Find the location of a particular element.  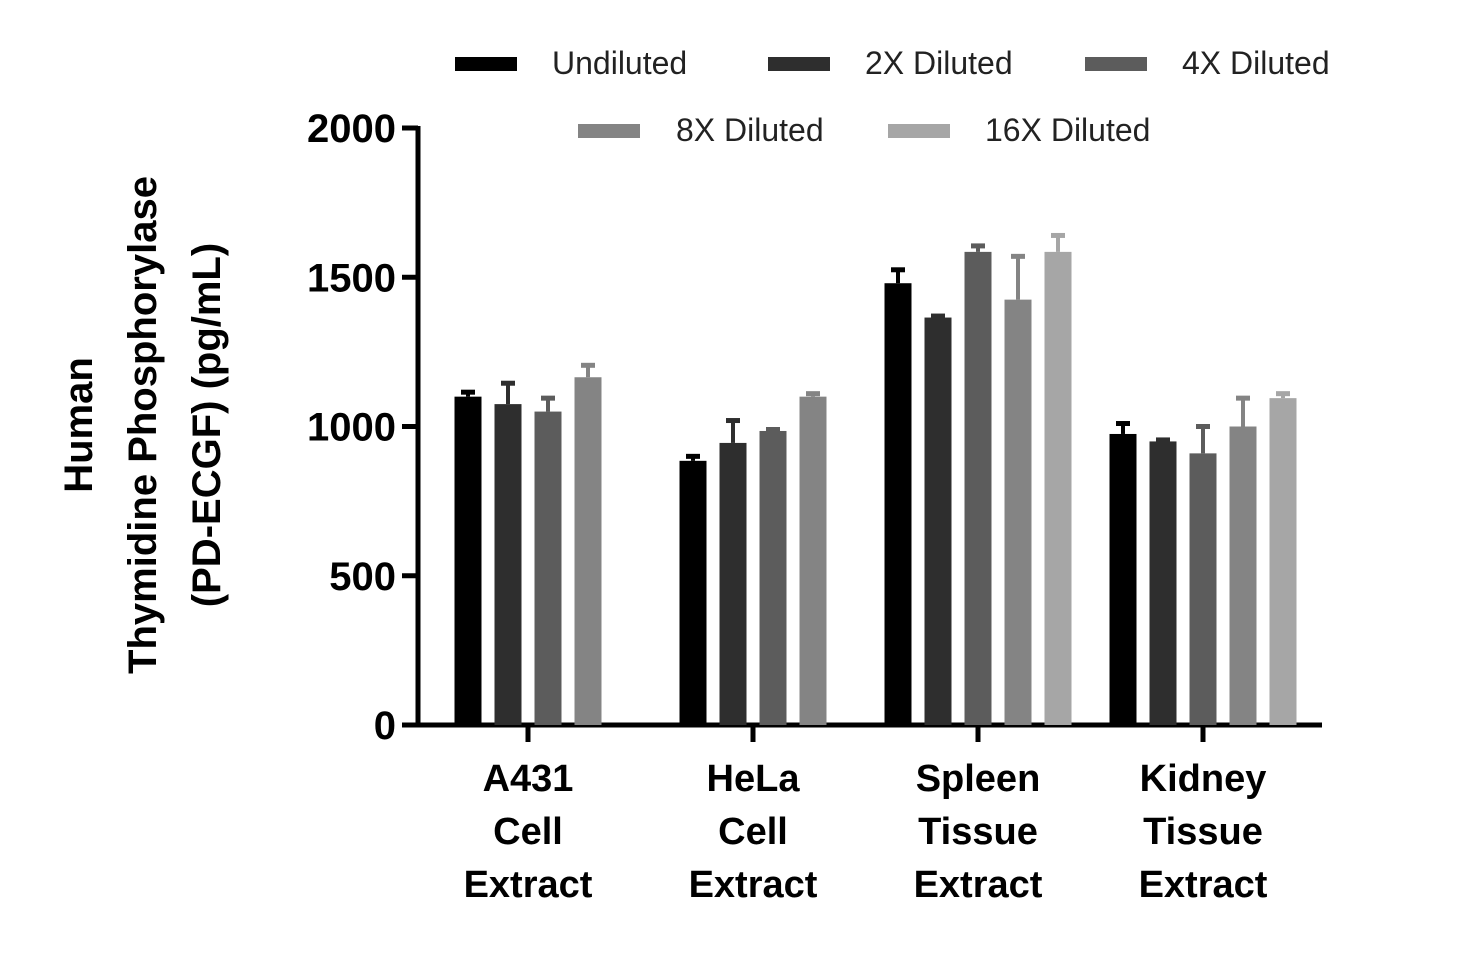

y-tick-label: 2000 is located at coordinates (351, 129).